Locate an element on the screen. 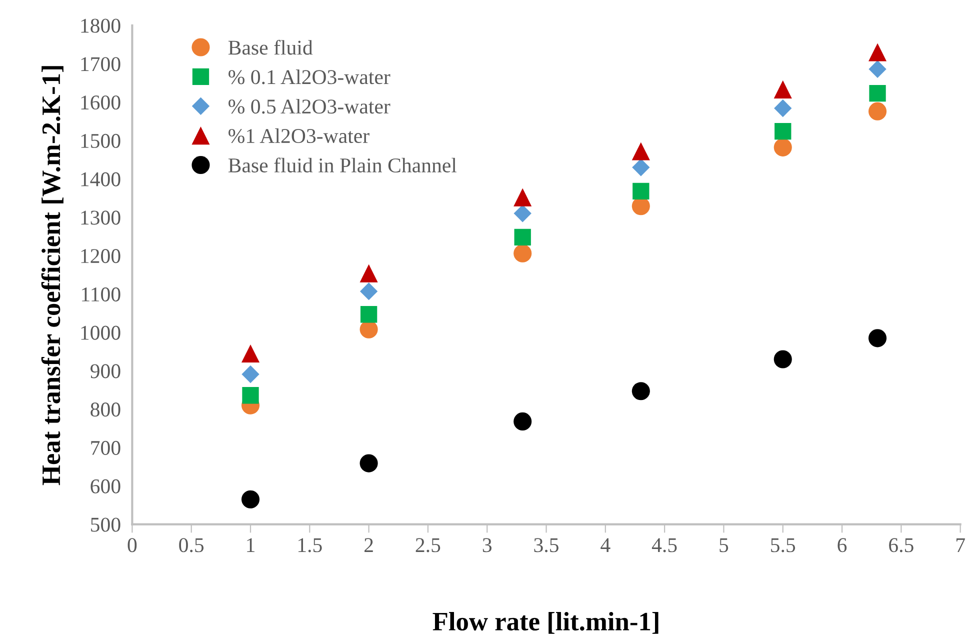 The height and width of the screenshot is (634, 972). x-tick-label: 0.5 is located at coordinates (191, 545).